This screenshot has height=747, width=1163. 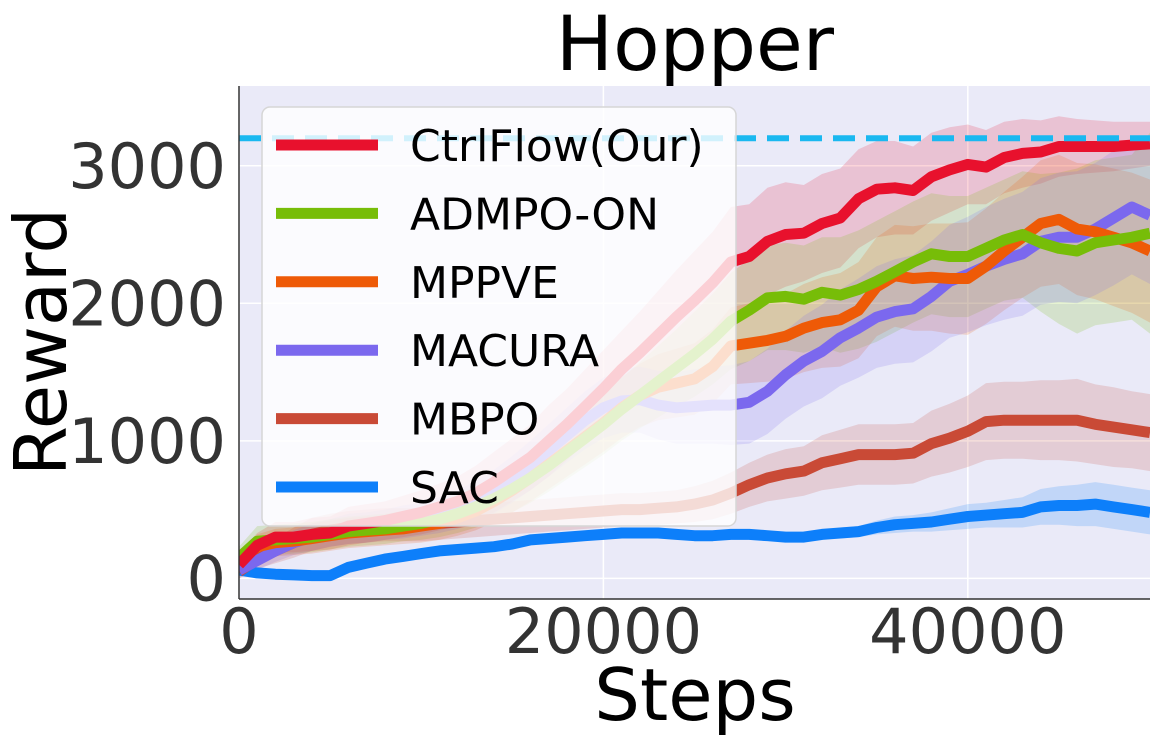 What do you see at coordinates (474, 420) in the screenshot?
I see `legend-label-mbpo: MBPO` at bounding box center [474, 420].